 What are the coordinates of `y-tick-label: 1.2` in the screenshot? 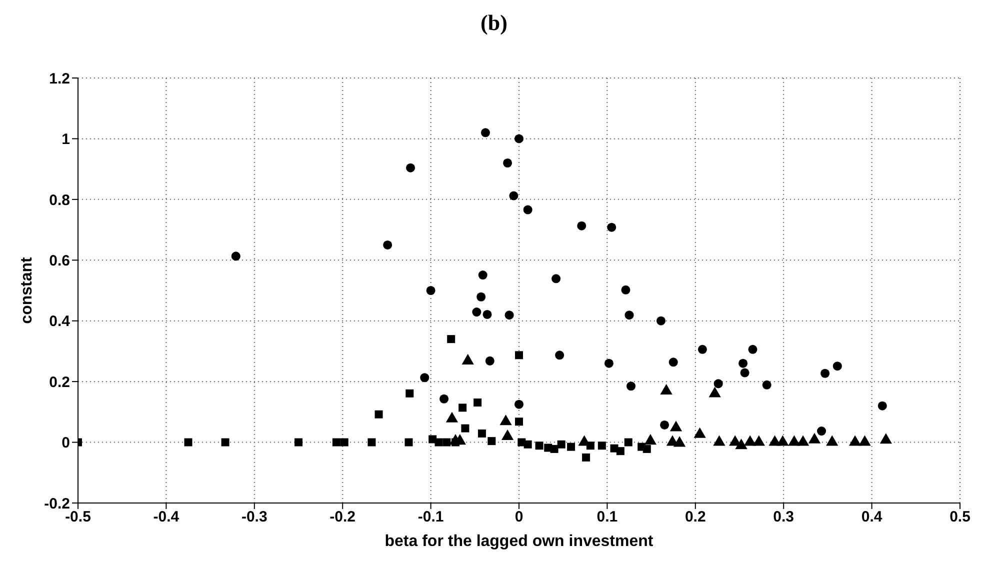 It's located at (59, 79).